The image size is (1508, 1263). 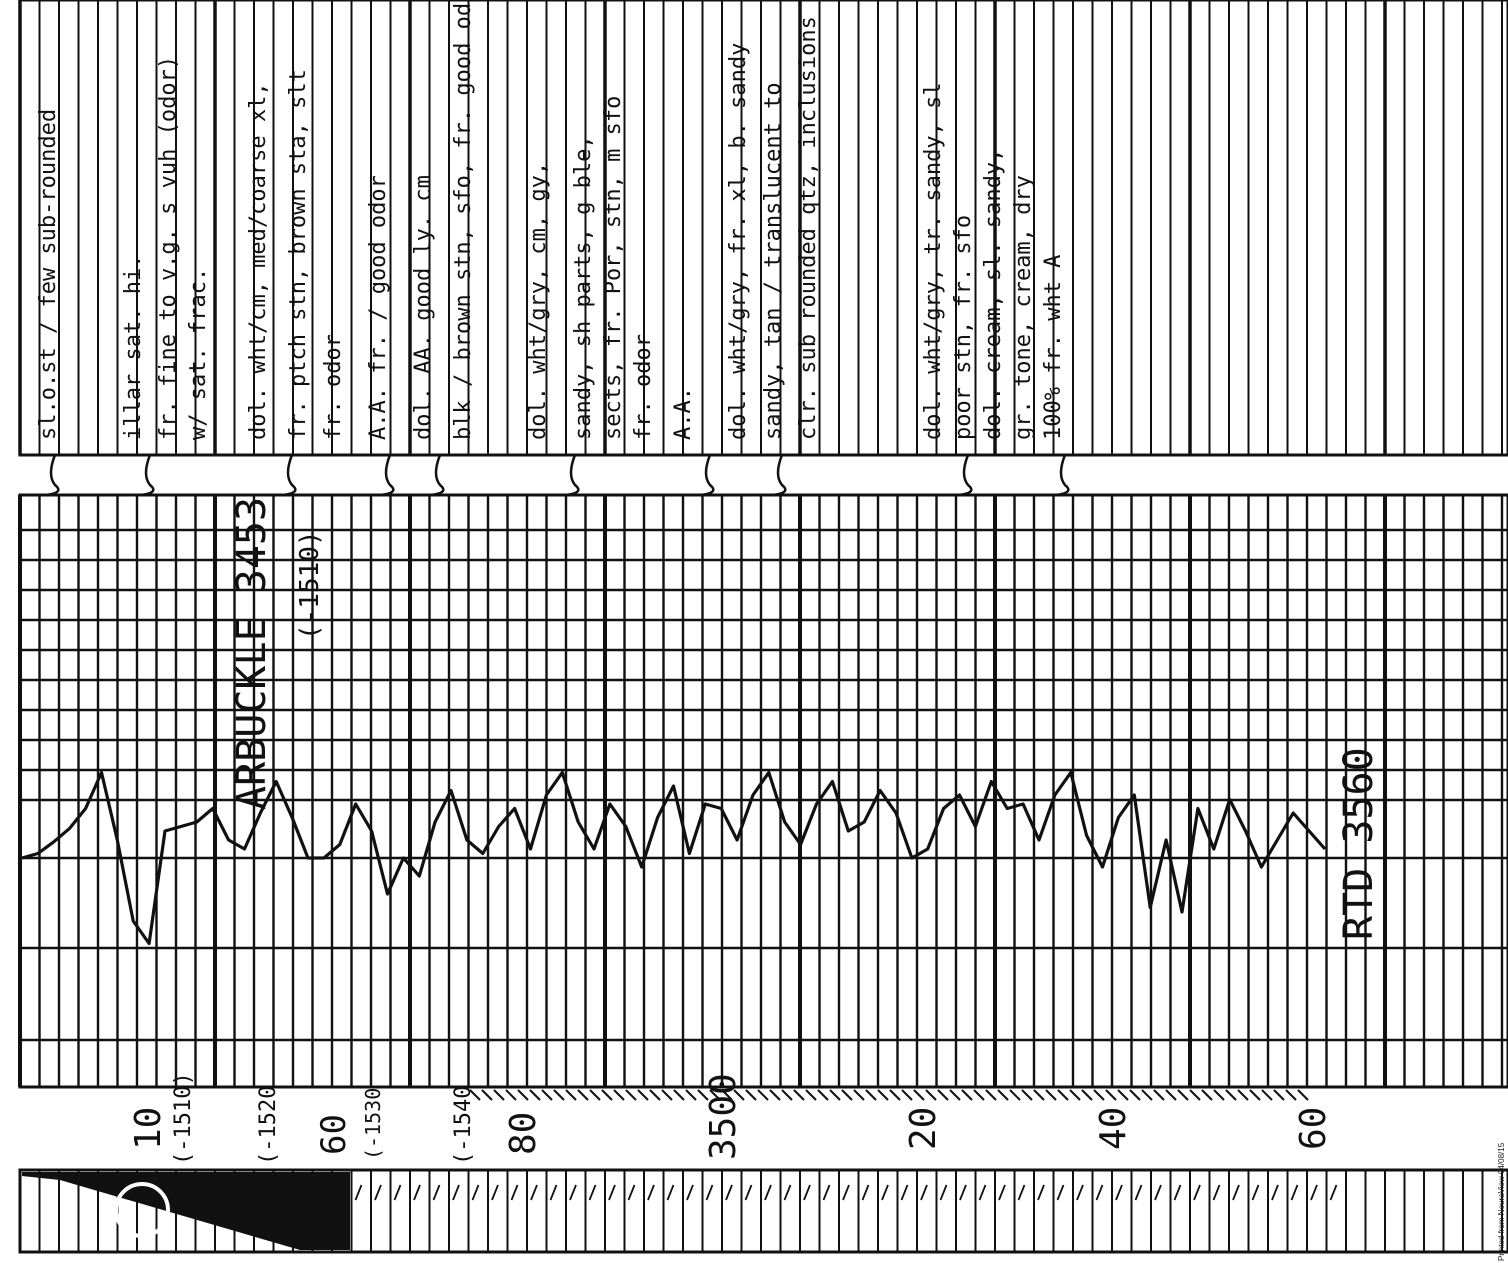 What do you see at coordinates (1113, 1128) in the screenshot?
I see `depth-label: 40` at bounding box center [1113, 1128].